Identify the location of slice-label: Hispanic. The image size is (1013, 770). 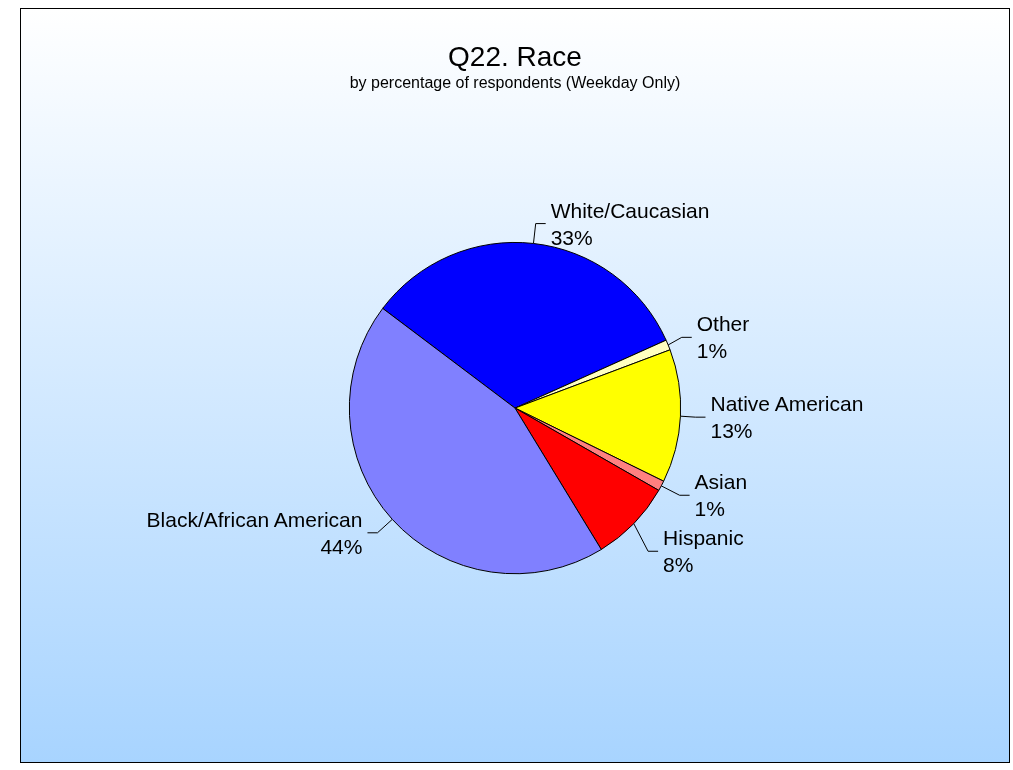
(703, 538).